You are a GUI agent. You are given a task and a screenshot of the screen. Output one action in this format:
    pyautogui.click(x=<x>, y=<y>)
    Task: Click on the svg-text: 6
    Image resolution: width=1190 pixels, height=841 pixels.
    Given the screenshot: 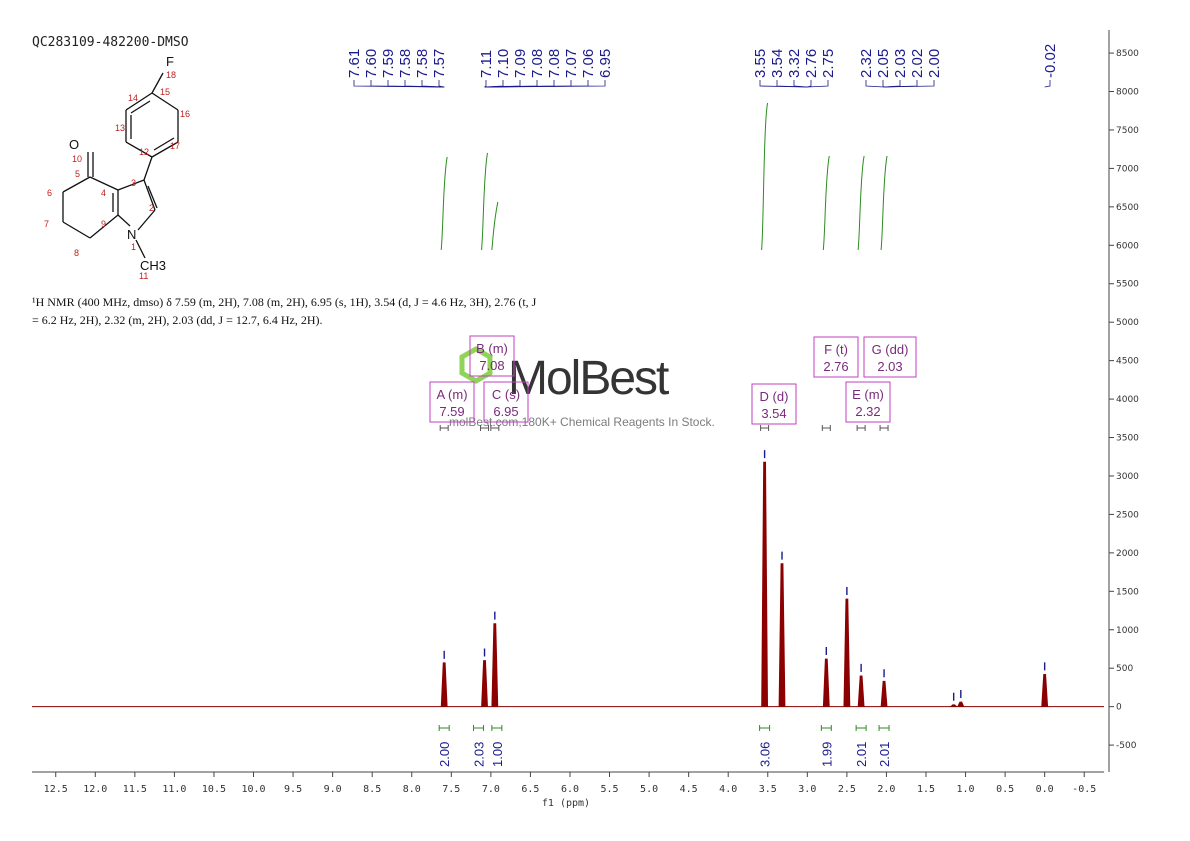 What is the action you would take?
    pyautogui.click(x=49, y=193)
    